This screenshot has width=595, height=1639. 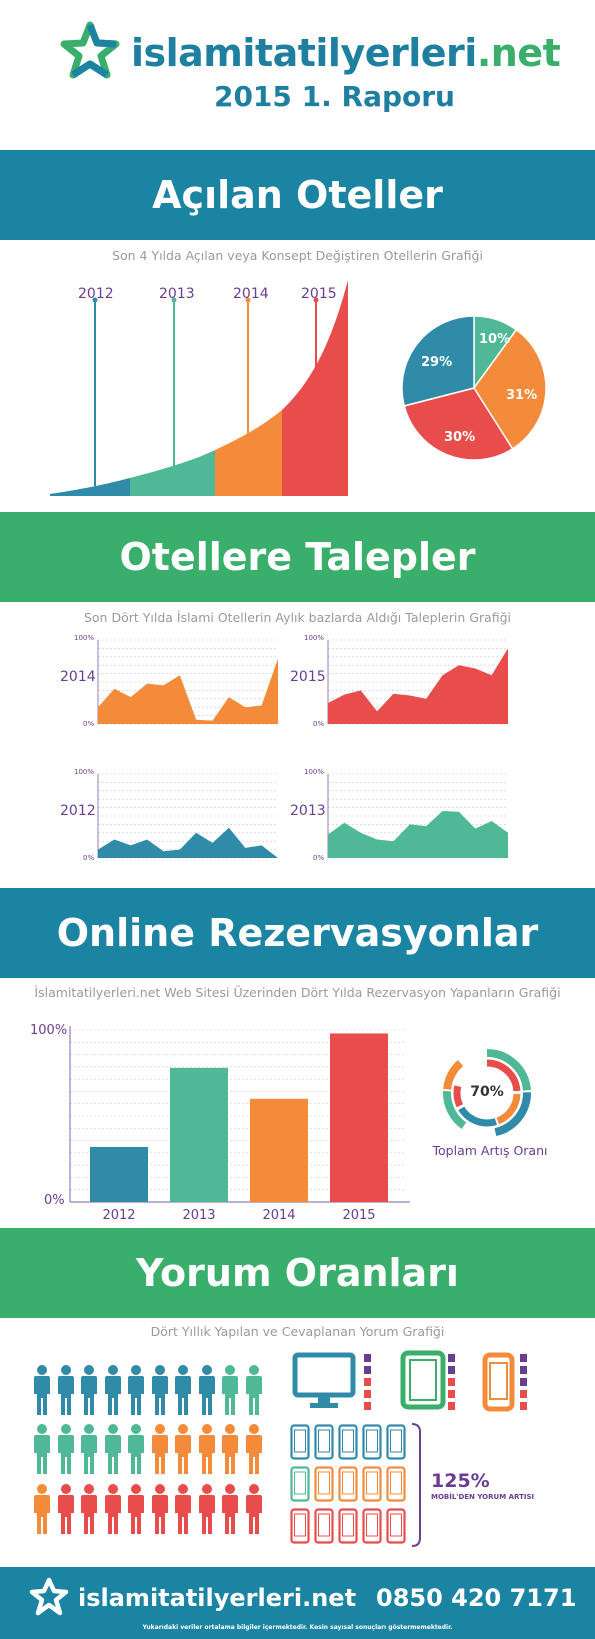 I want to click on year-label-2015: 2015, so click(x=319, y=294).